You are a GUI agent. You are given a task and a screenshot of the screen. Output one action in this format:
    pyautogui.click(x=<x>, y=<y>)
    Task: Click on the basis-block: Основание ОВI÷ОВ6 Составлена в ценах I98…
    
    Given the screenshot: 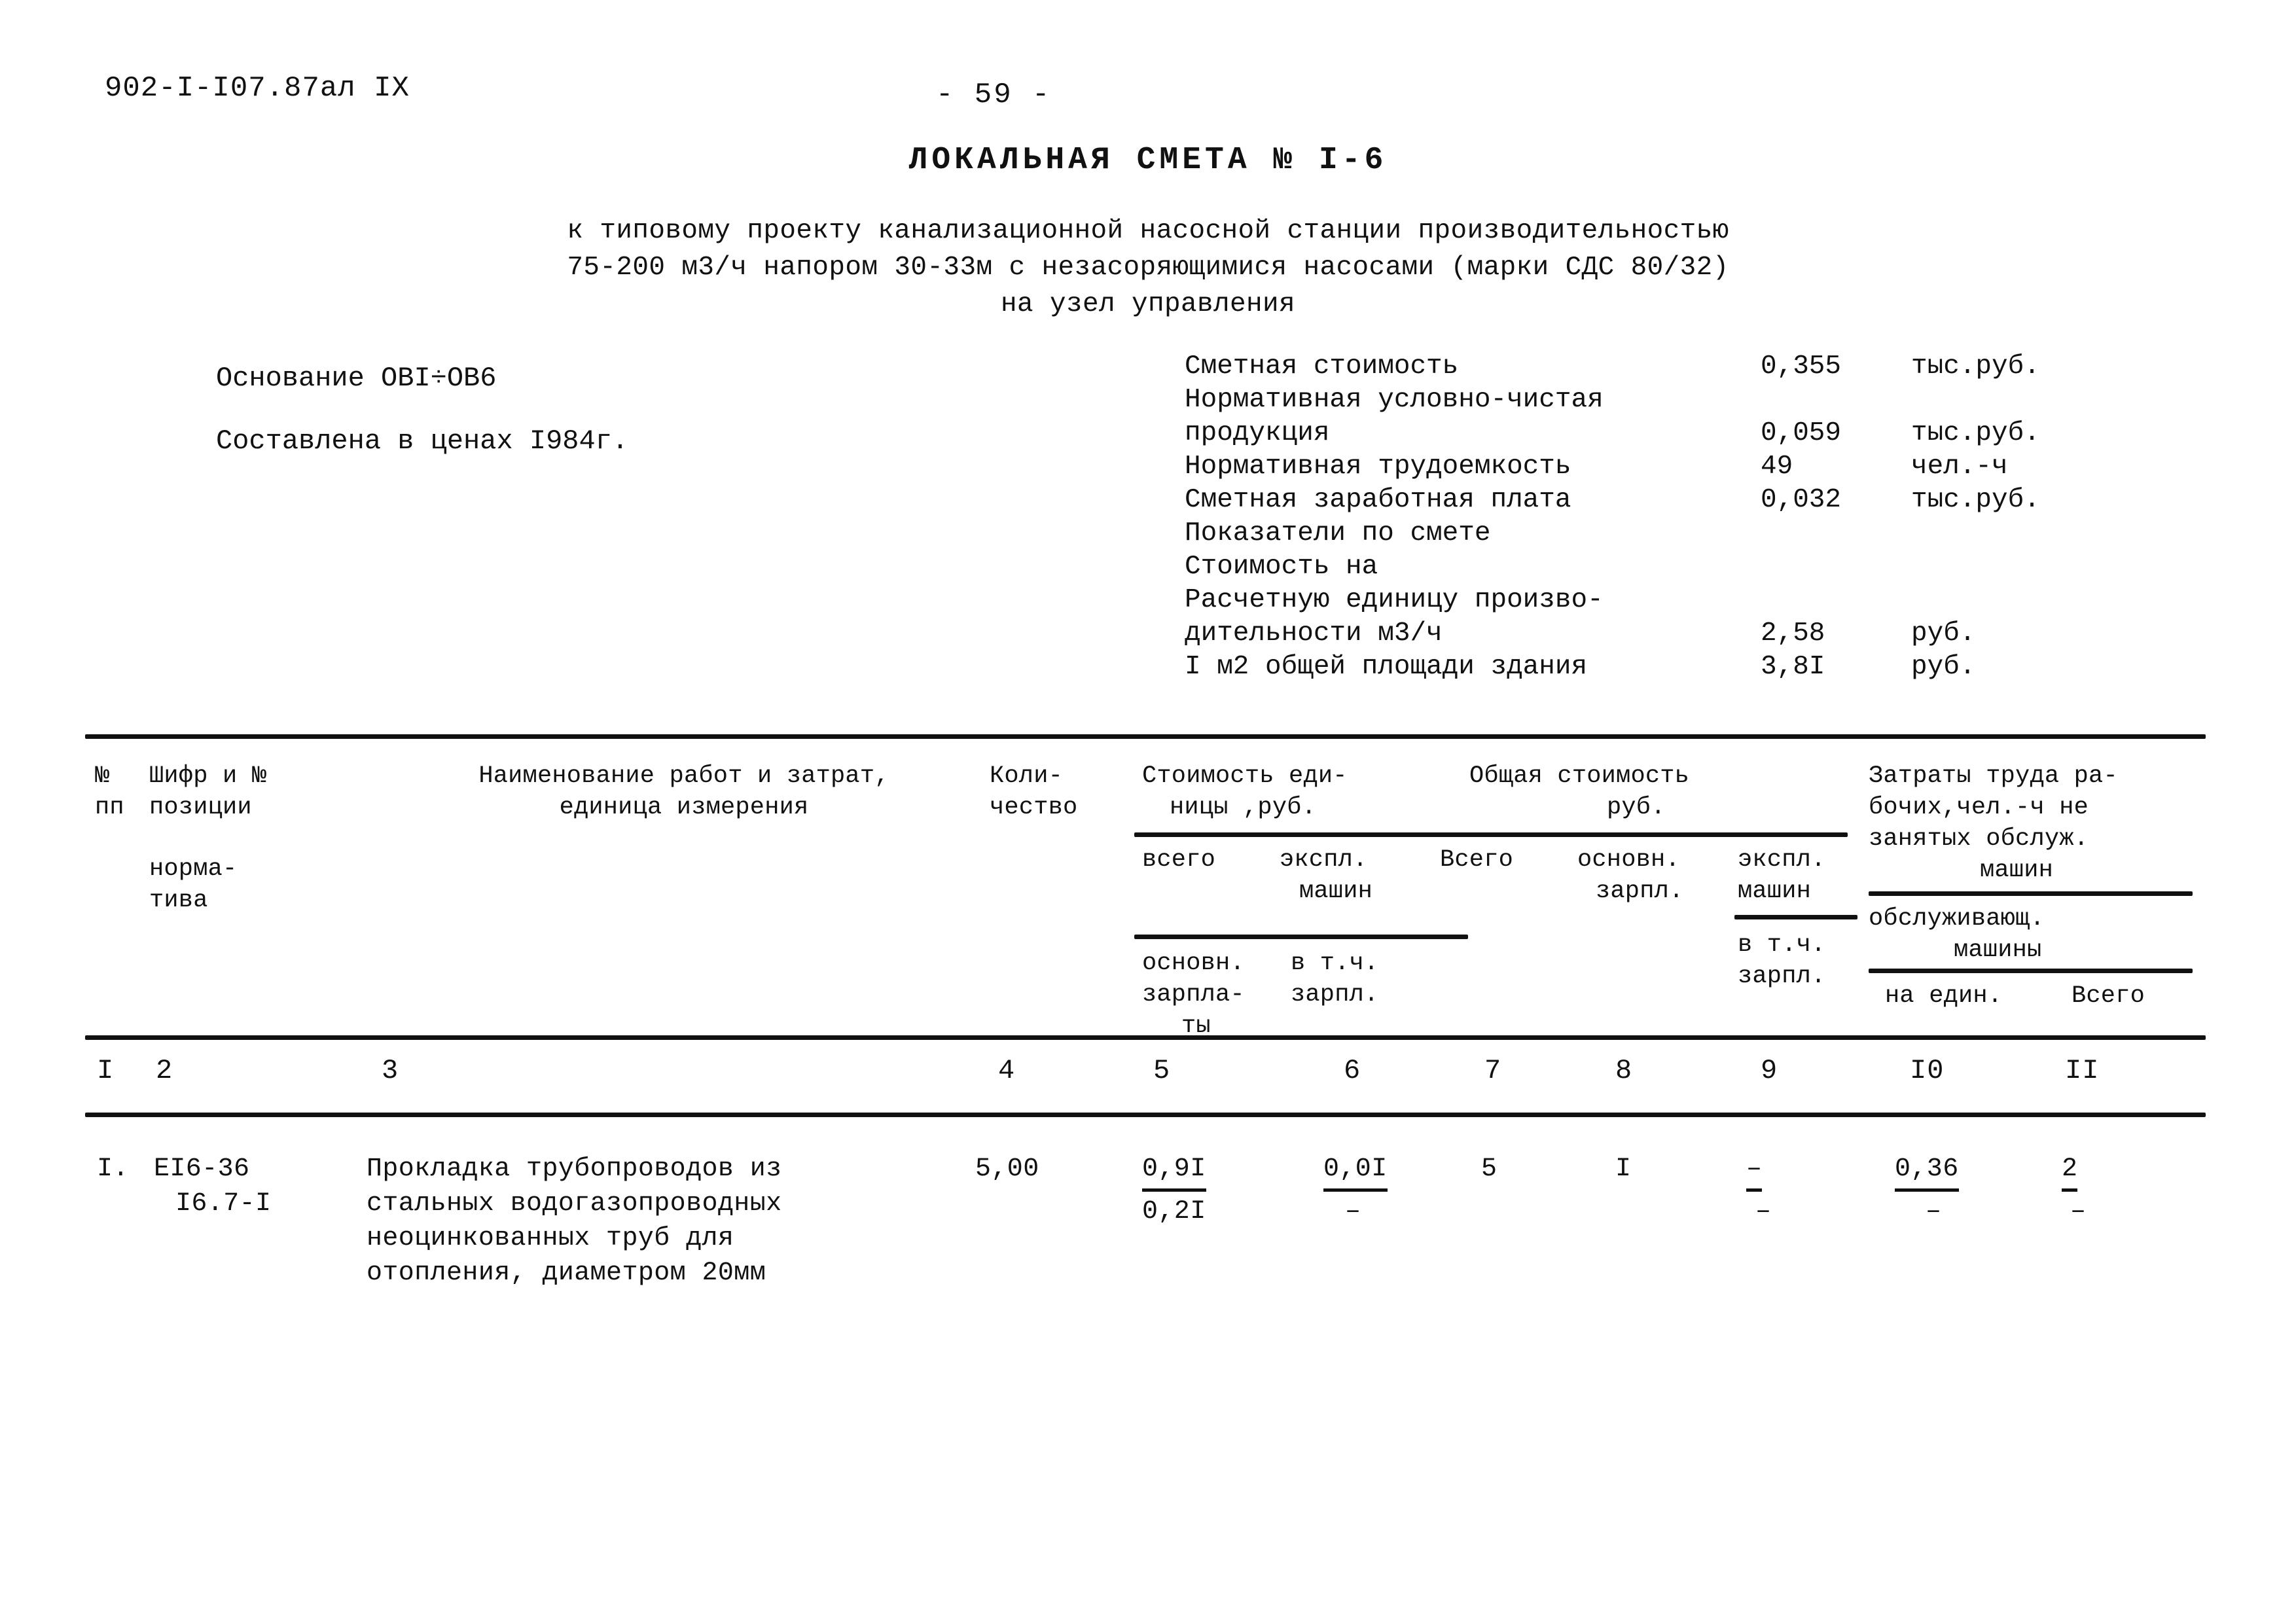 What is the action you would take?
    pyautogui.click(x=422, y=410)
    